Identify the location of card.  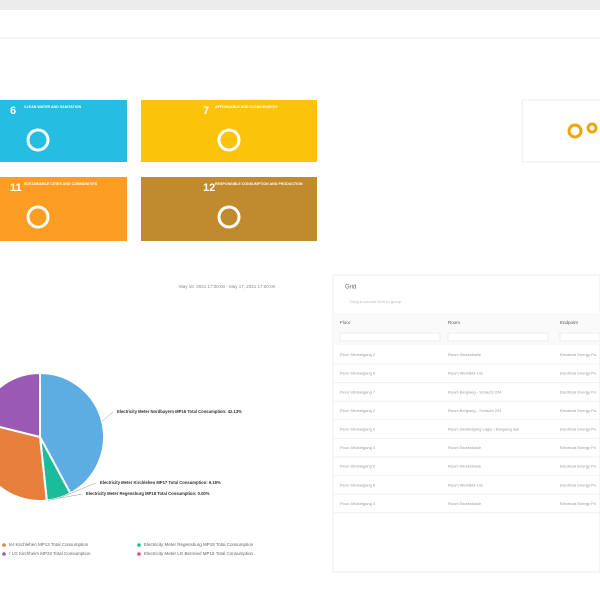
(560, 131).